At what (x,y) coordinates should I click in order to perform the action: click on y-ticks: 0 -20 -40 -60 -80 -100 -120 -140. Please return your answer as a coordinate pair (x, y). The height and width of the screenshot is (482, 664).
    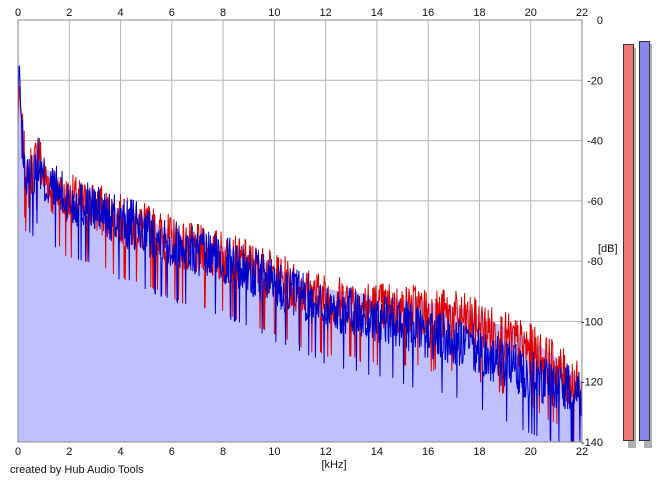
    Looking at the image, I should click on (592, 232).